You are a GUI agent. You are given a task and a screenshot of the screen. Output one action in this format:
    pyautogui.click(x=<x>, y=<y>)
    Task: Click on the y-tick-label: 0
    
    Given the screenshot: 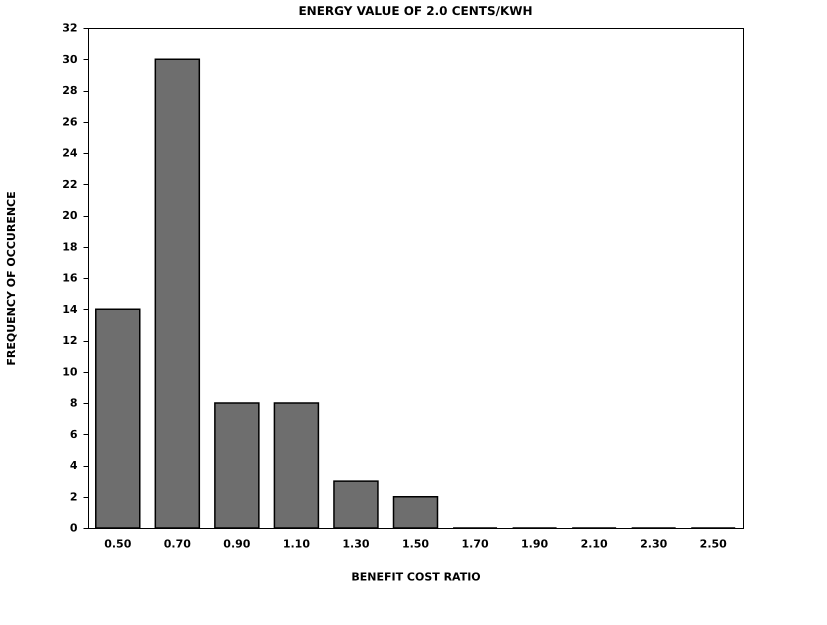 What is the action you would take?
    pyautogui.click(x=74, y=528)
    